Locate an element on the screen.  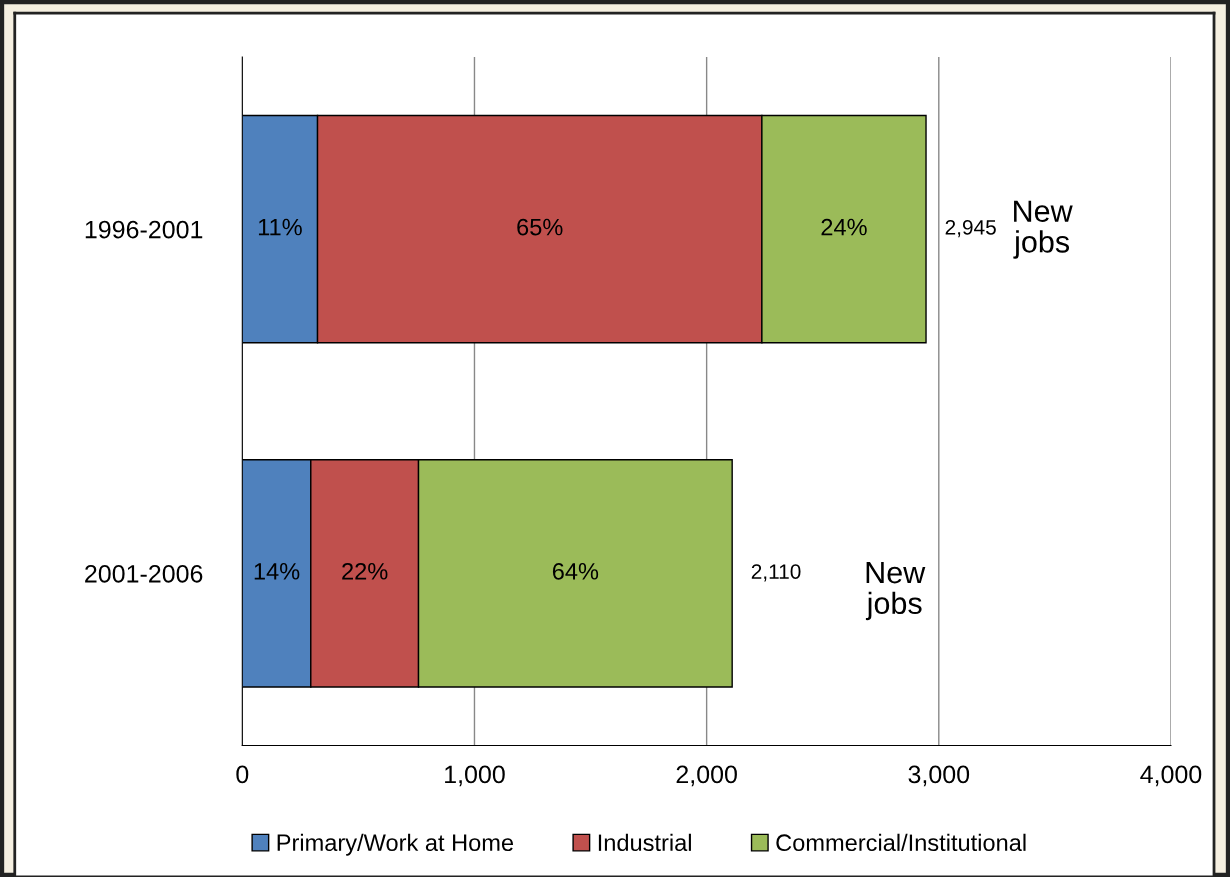
annotation: 11% is located at coordinates (280, 227).